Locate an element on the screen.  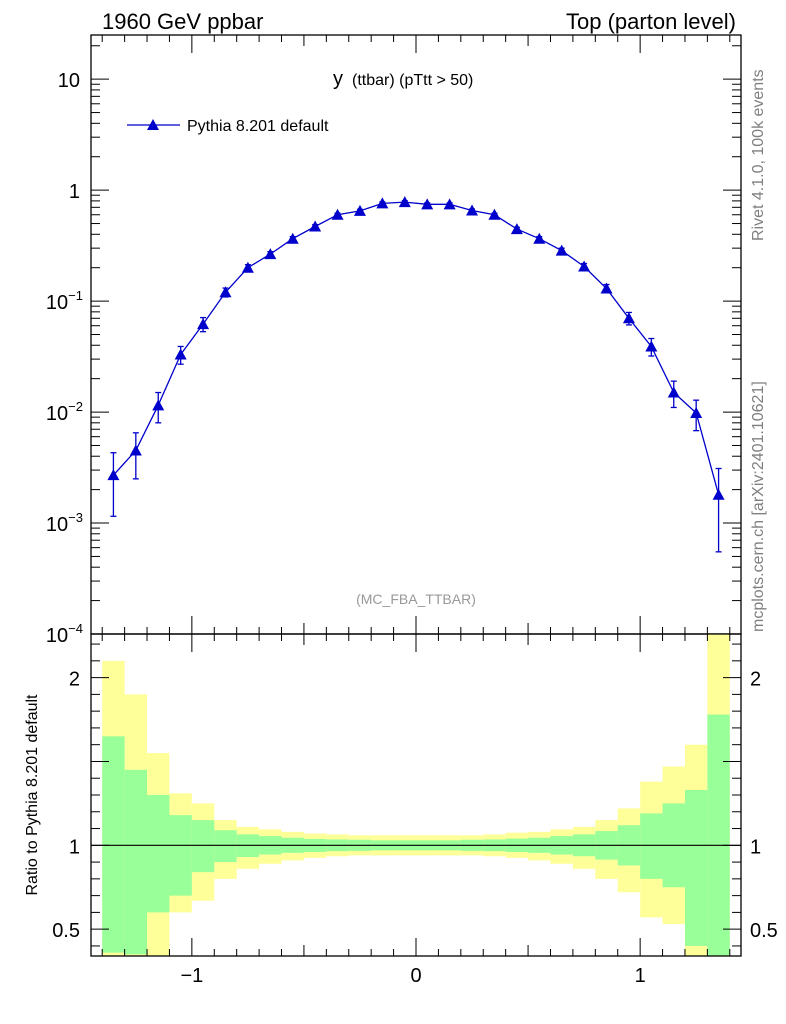
legend: Pythia 8.201 default is located at coordinates (228, 126).